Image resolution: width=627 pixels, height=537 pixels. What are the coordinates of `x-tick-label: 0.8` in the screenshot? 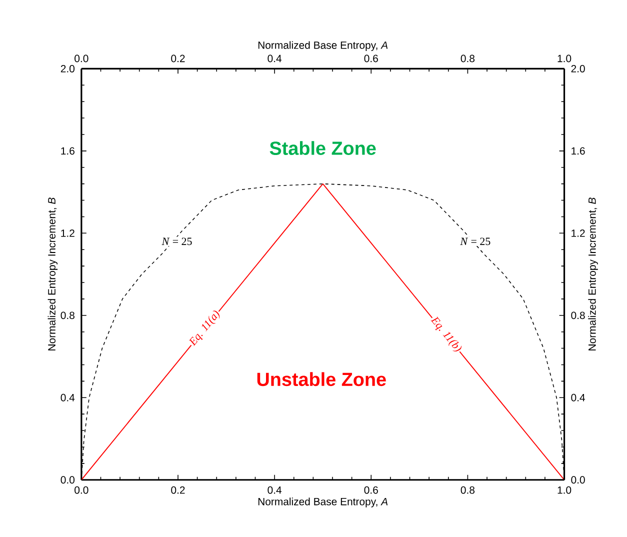 It's located at (467, 58).